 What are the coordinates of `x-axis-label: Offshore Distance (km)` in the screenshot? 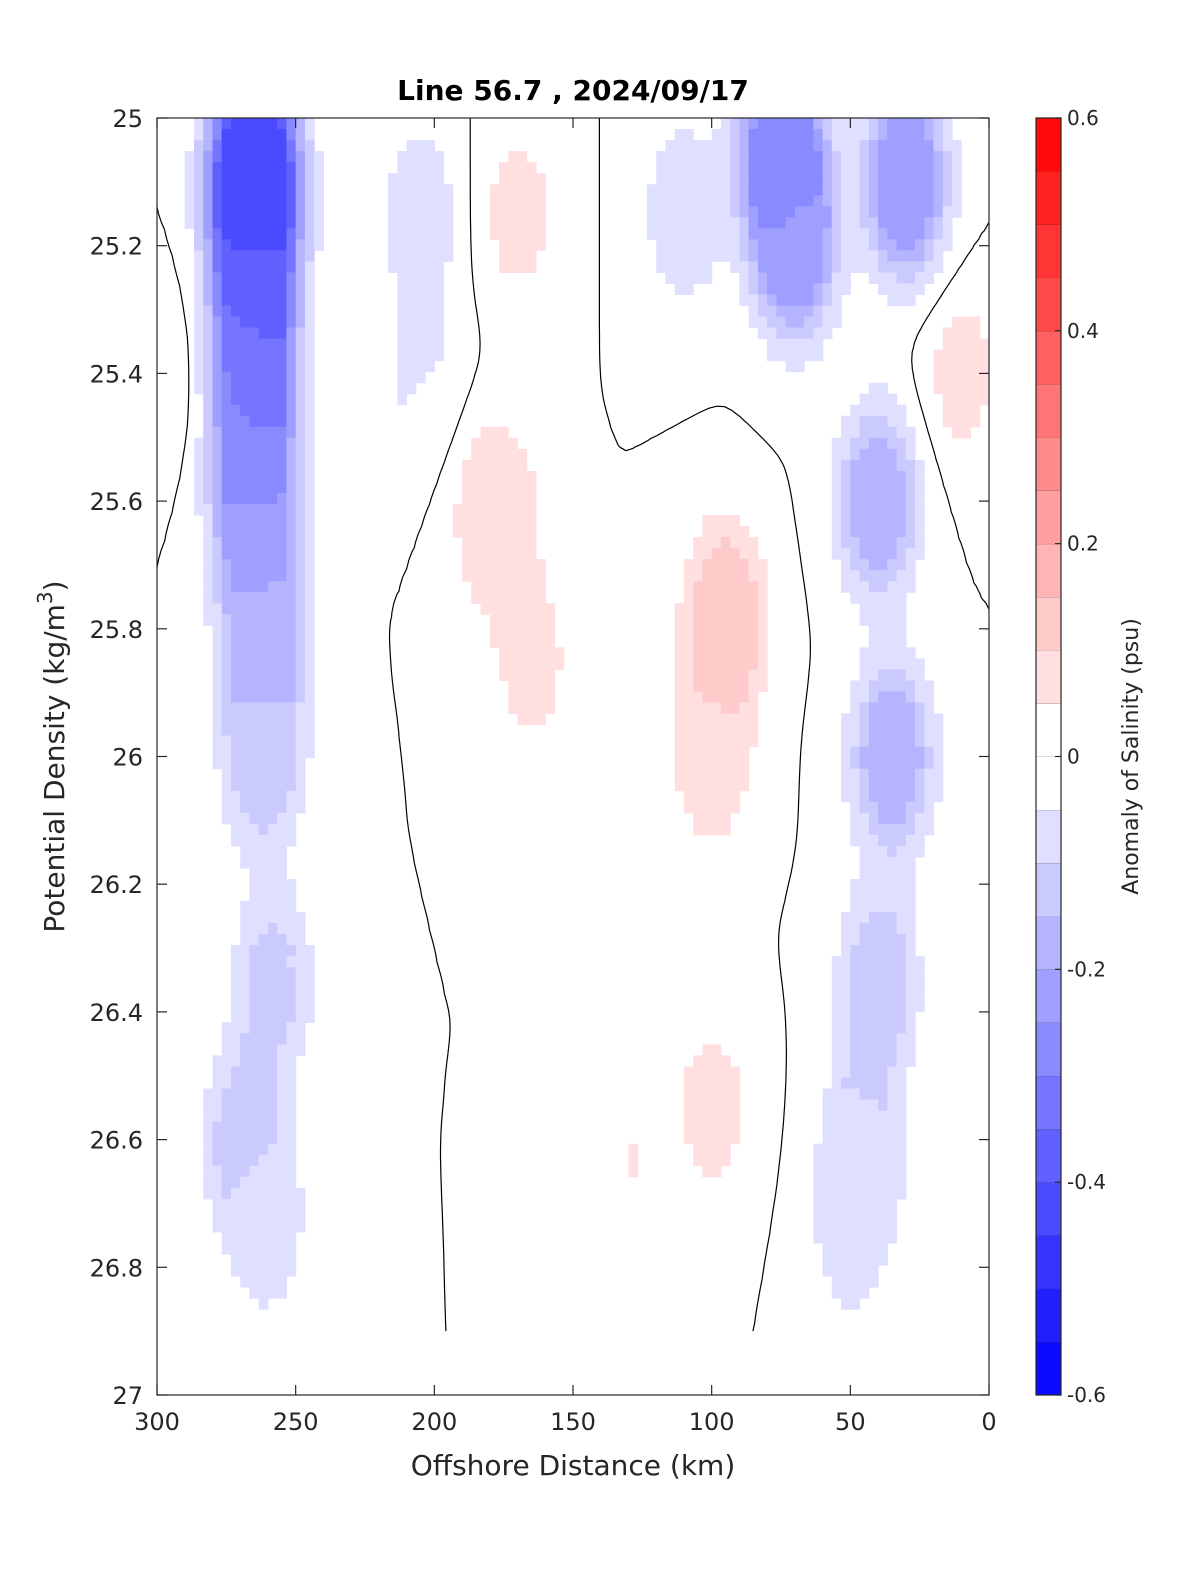 It's located at (573, 1465).